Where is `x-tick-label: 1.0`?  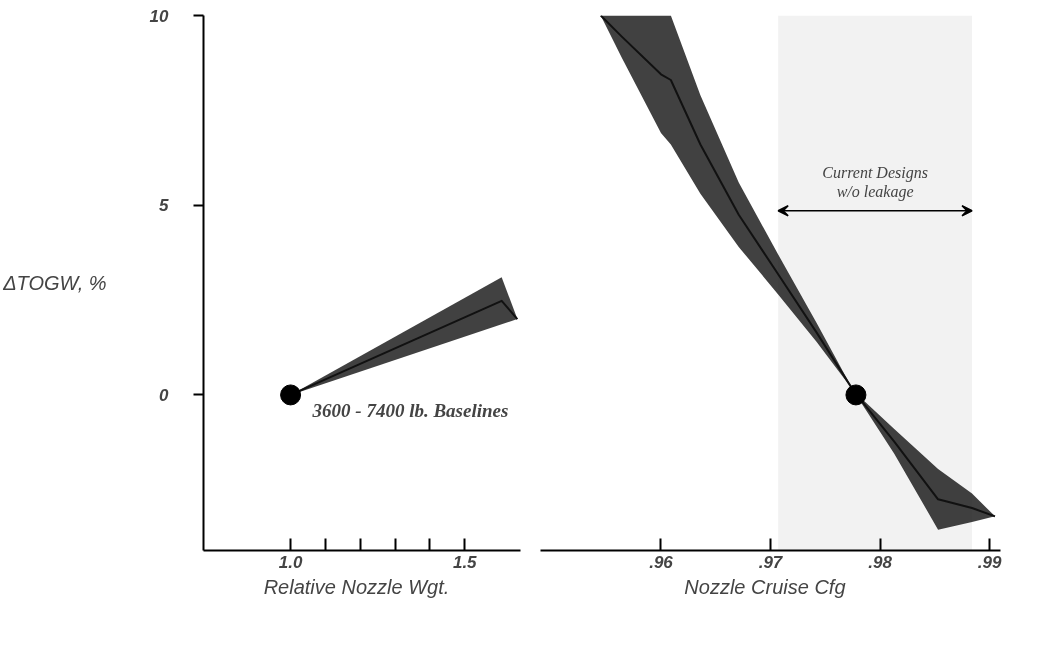 x-tick-label: 1.0 is located at coordinates (290, 562).